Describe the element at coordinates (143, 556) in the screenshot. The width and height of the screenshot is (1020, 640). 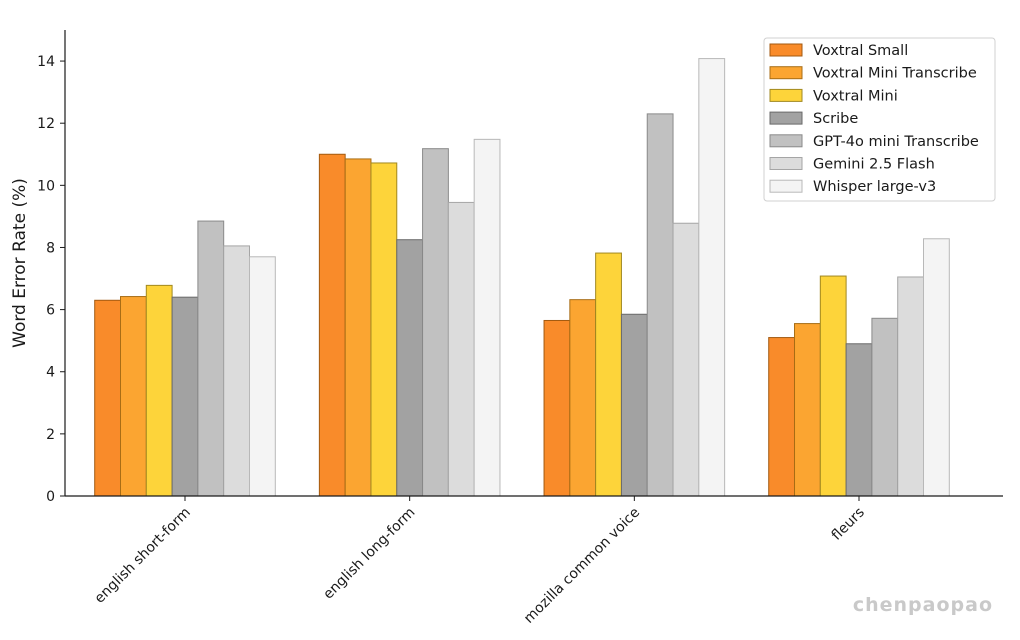
I see `x-tick-label: english short-form` at that location.